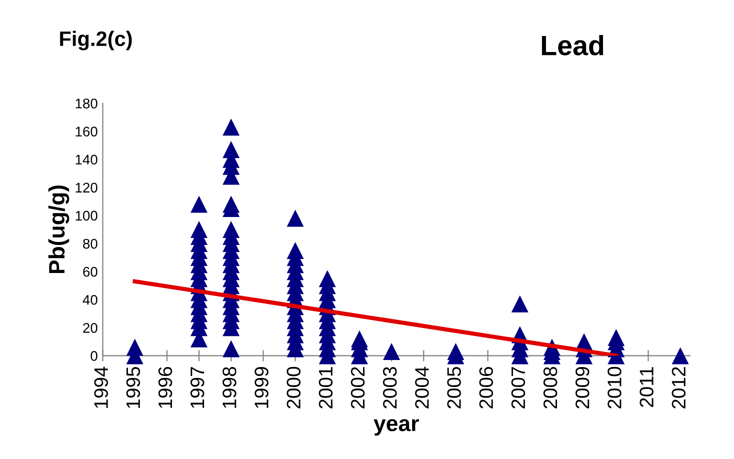  What do you see at coordinates (261, 387) in the screenshot?
I see `x-tick-label: 1999` at bounding box center [261, 387].